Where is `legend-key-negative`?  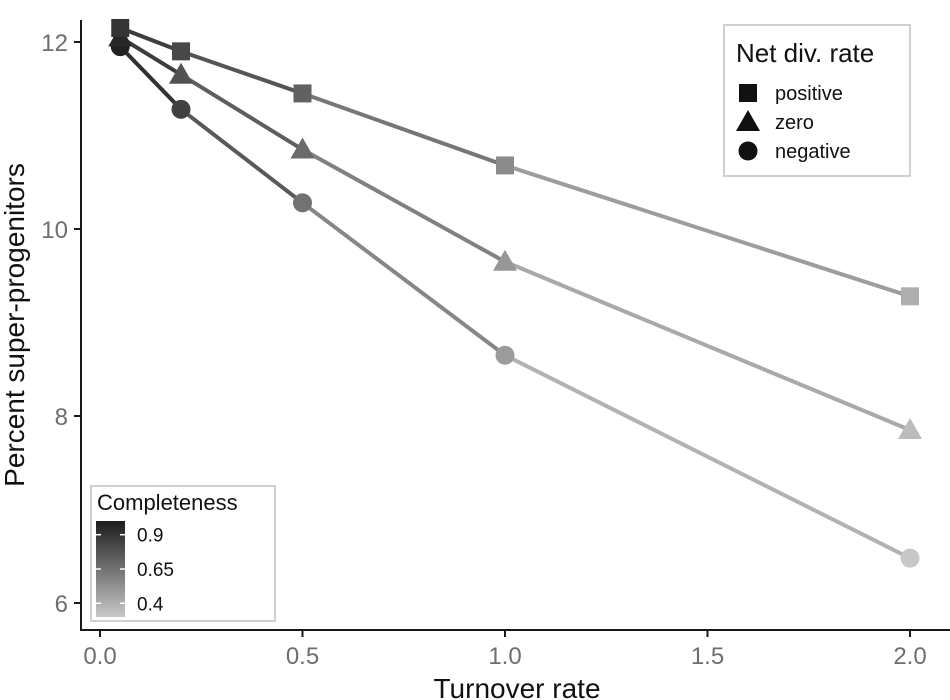 legend-key-negative is located at coordinates (748, 151).